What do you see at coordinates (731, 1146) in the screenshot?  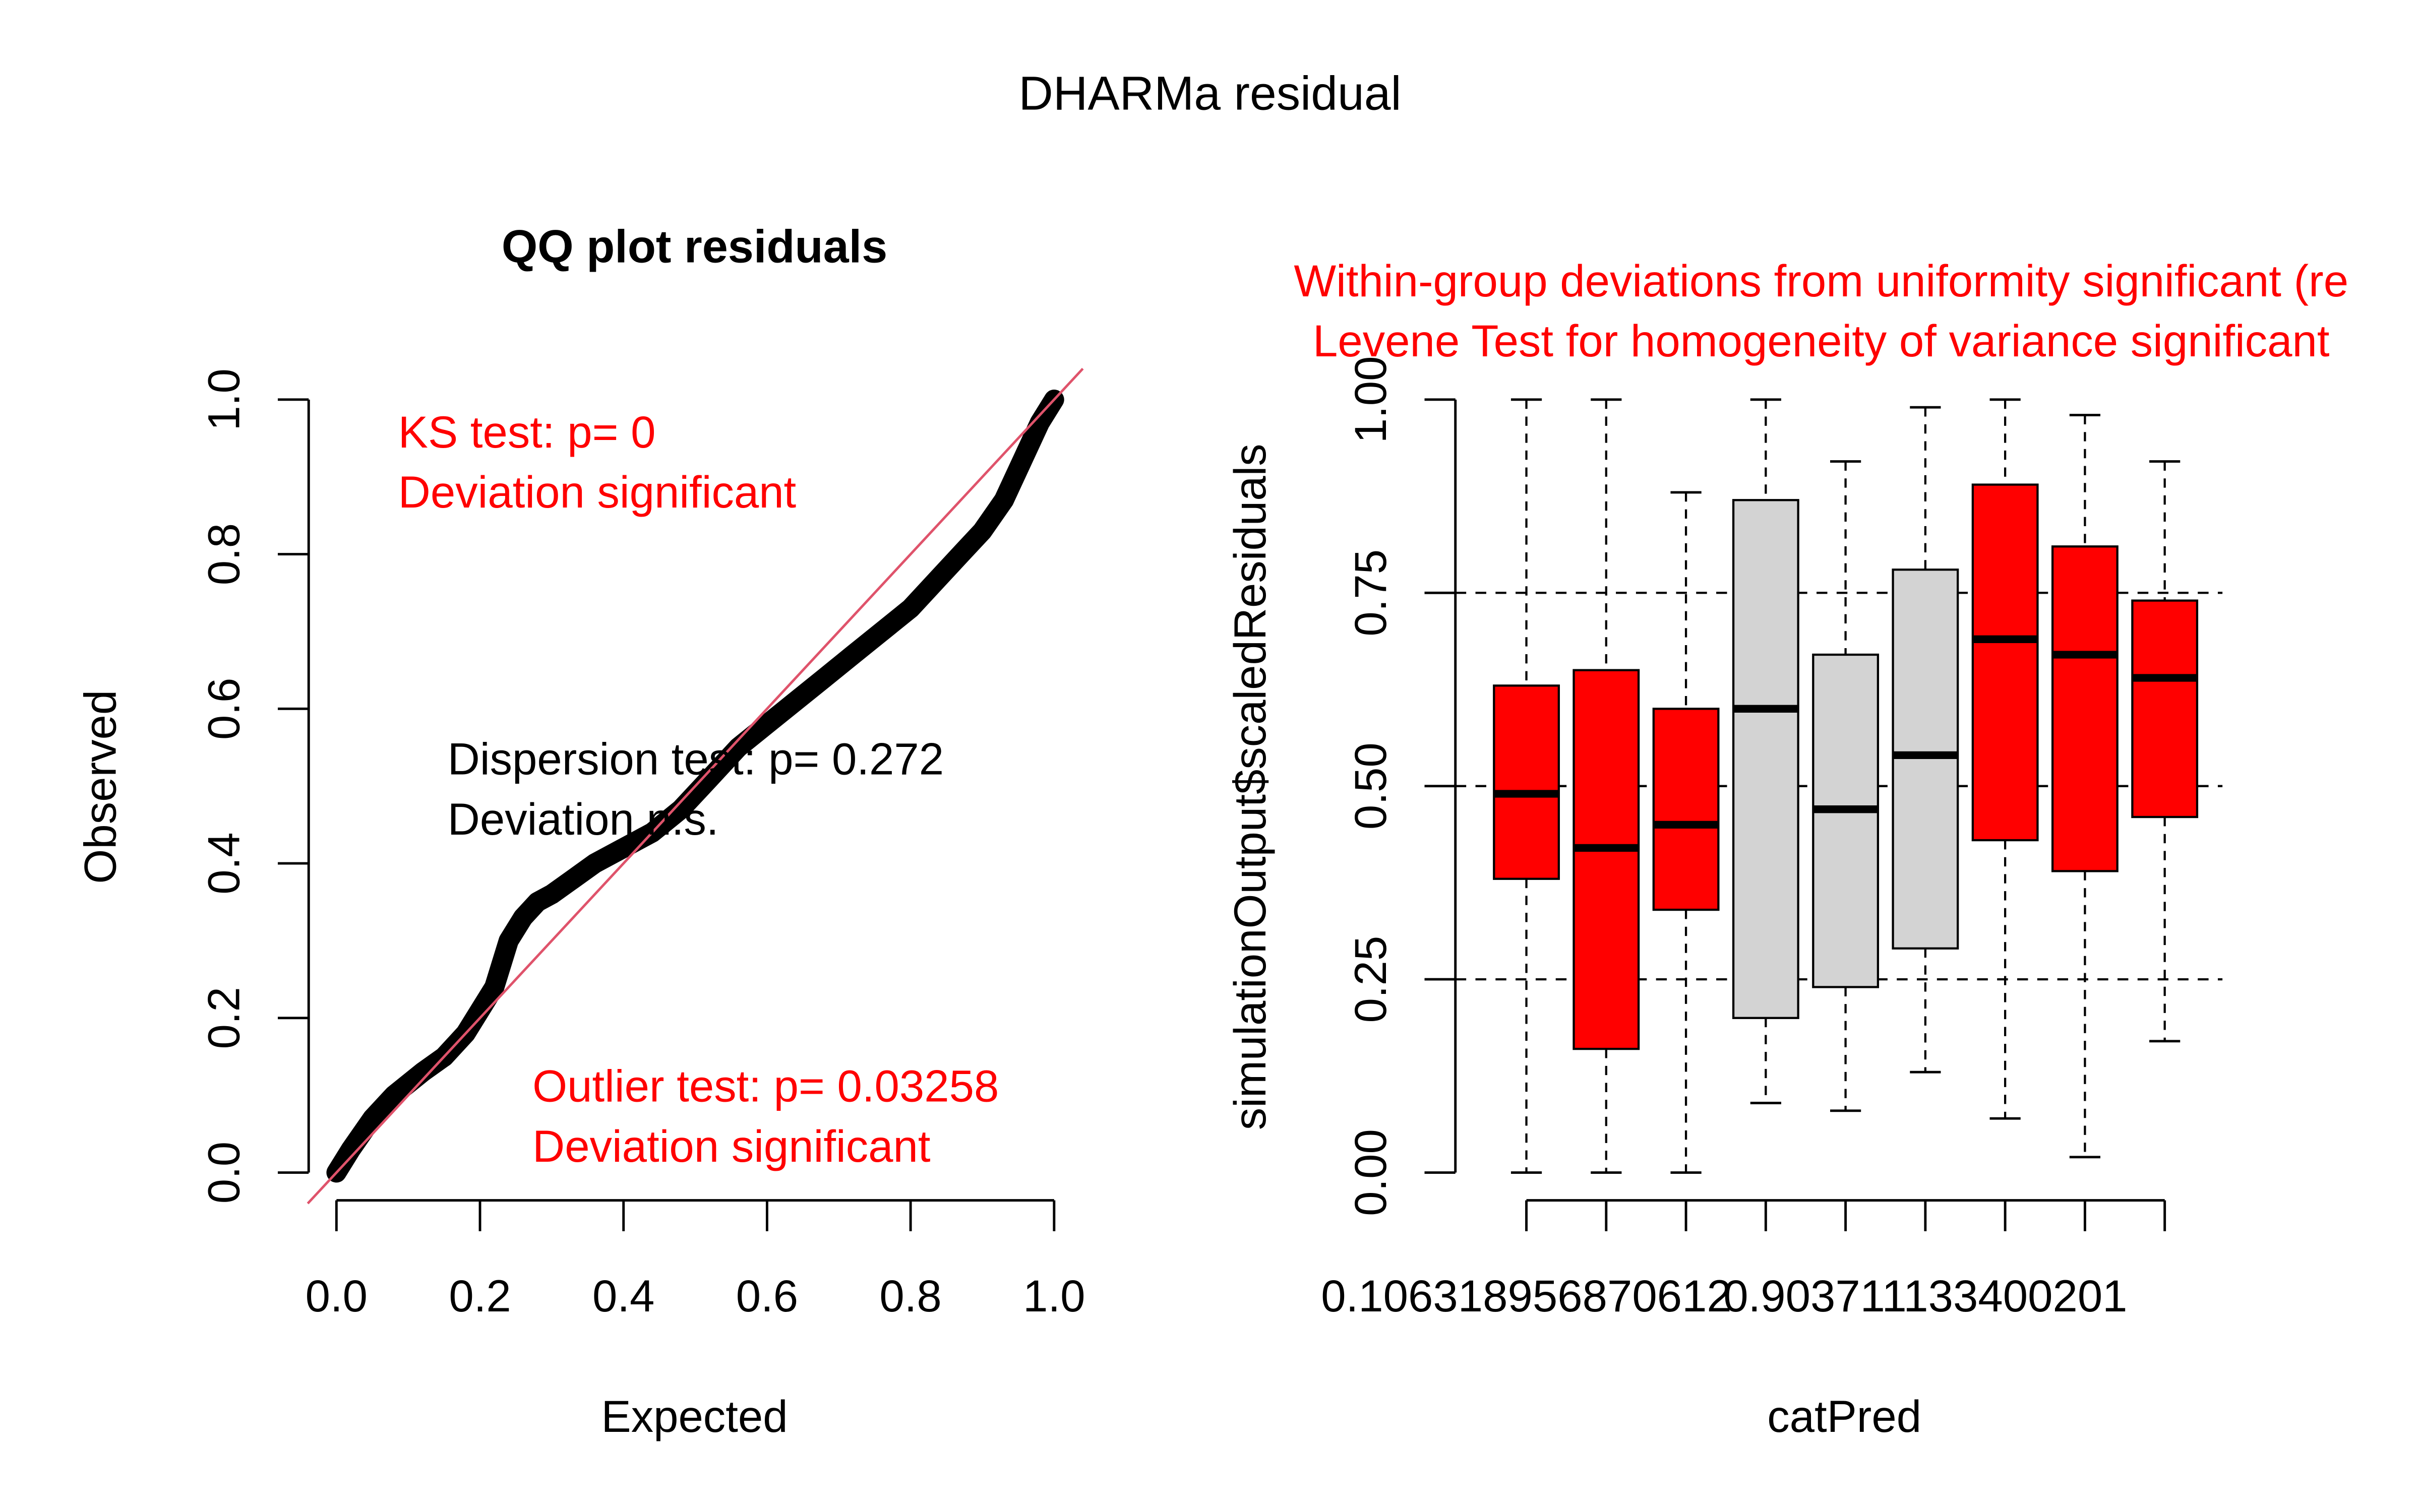 I see `outlier-deviation-text: Deviation significant` at bounding box center [731, 1146].